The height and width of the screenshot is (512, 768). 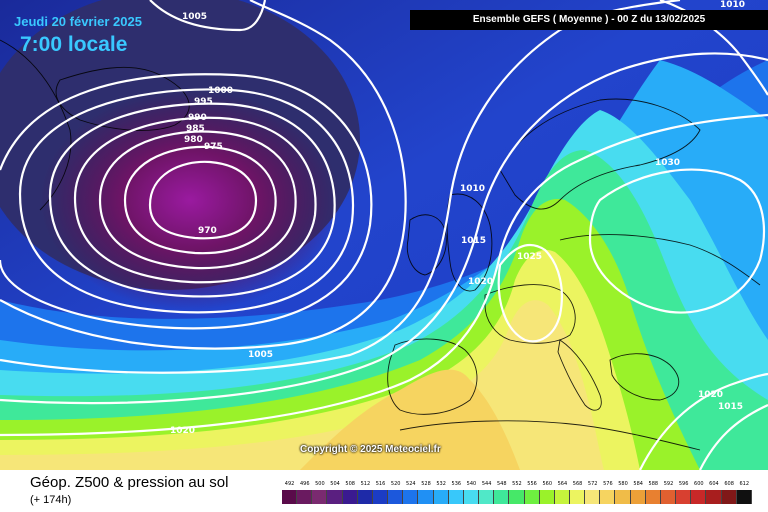 I want to click on isobar-label-1010-center: 1010, so click(x=473, y=189).